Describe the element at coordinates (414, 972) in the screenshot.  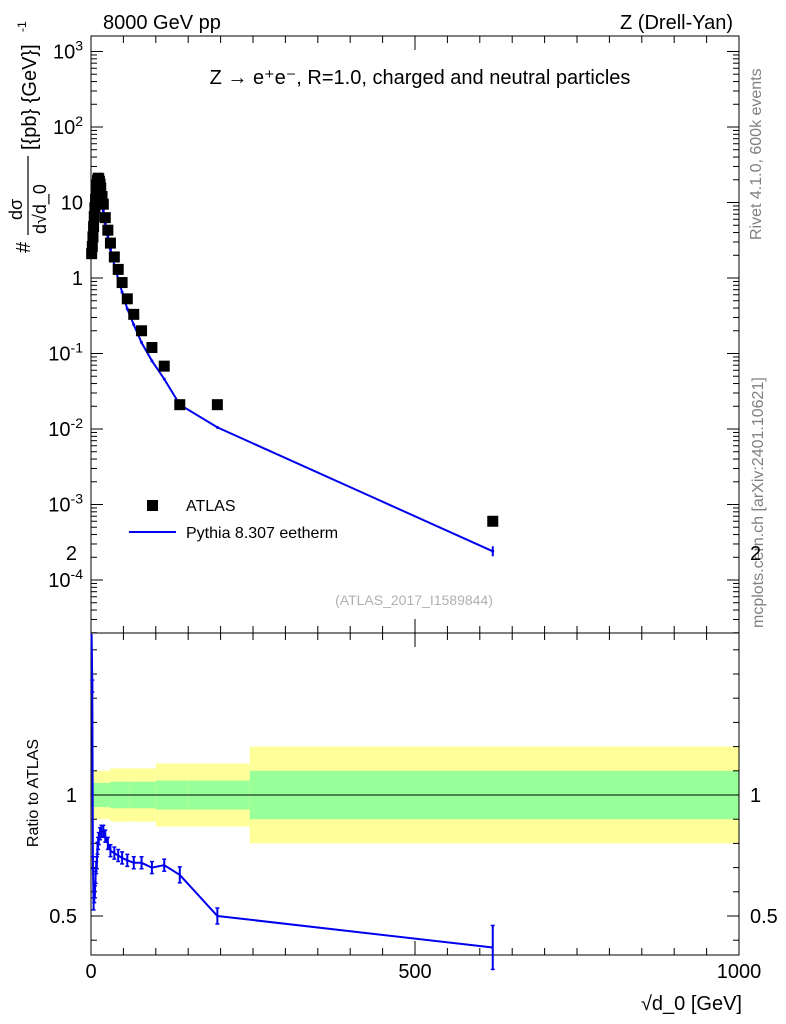
I see `ratio-xtick-label: 500` at that location.